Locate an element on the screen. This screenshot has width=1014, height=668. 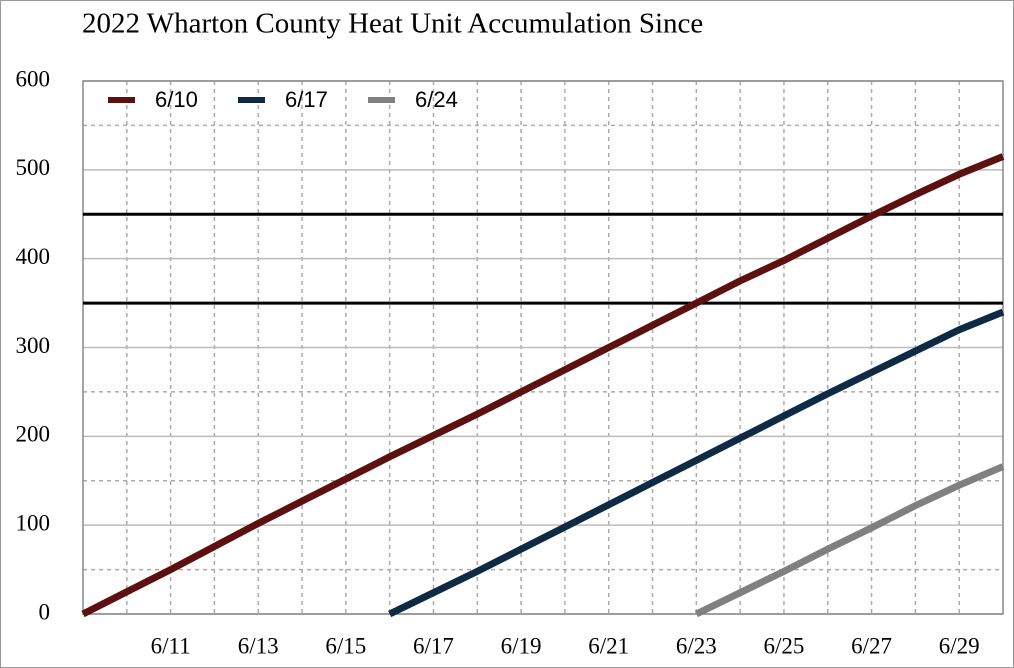
y-tick-label: 600 is located at coordinates (33, 78).